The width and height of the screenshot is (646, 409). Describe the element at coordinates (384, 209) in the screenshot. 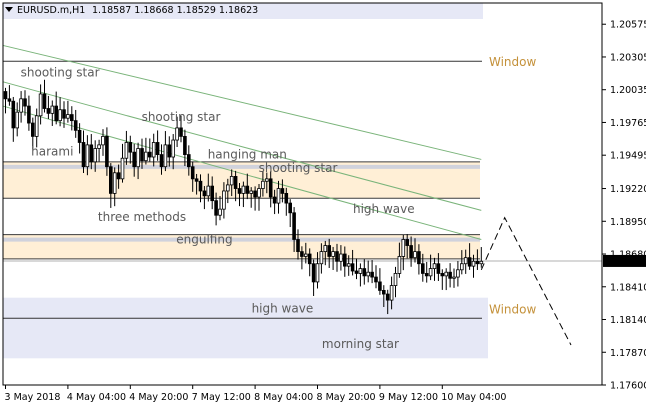

I see `pattern-label-8: high wave` at that location.